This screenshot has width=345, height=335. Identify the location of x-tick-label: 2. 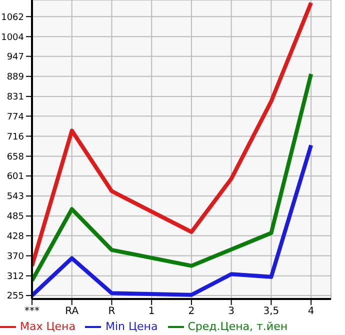
(191, 312).